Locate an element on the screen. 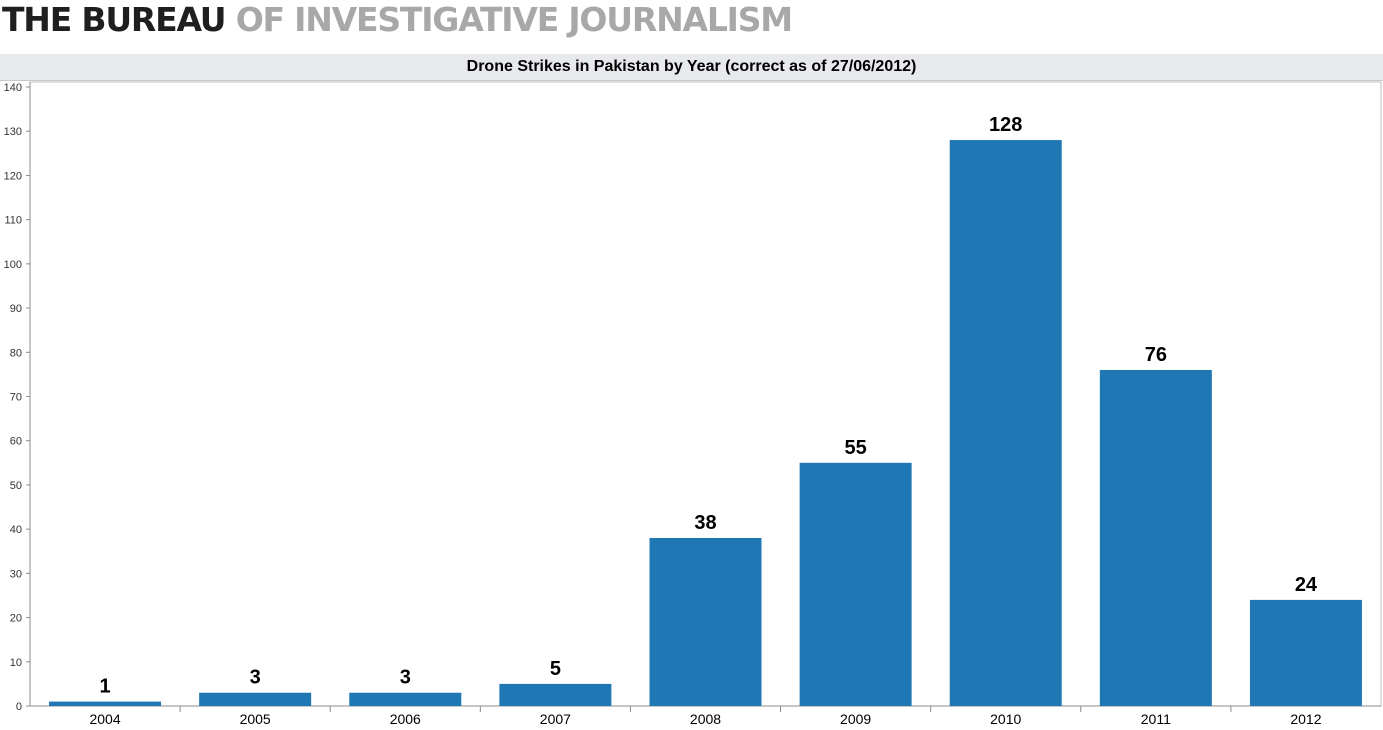 This screenshot has height=730, width=1383. data-label-2010: 128 is located at coordinates (1005, 125).